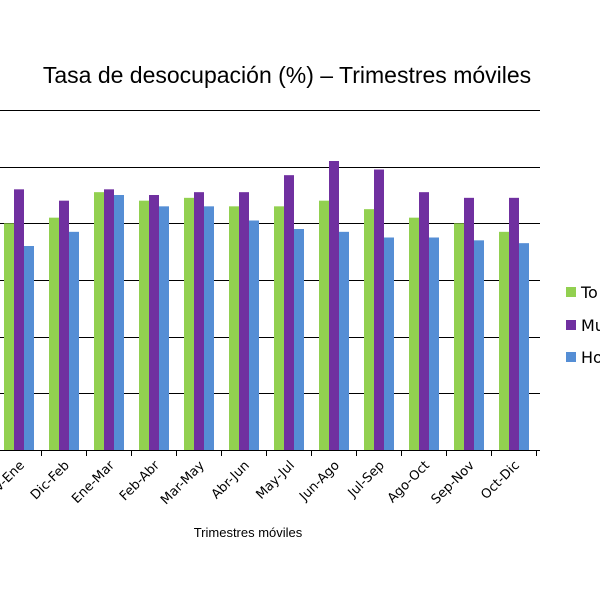  Describe the element at coordinates (590, 325) in the screenshot. I see `legend-label-mu: Mu` at that location.